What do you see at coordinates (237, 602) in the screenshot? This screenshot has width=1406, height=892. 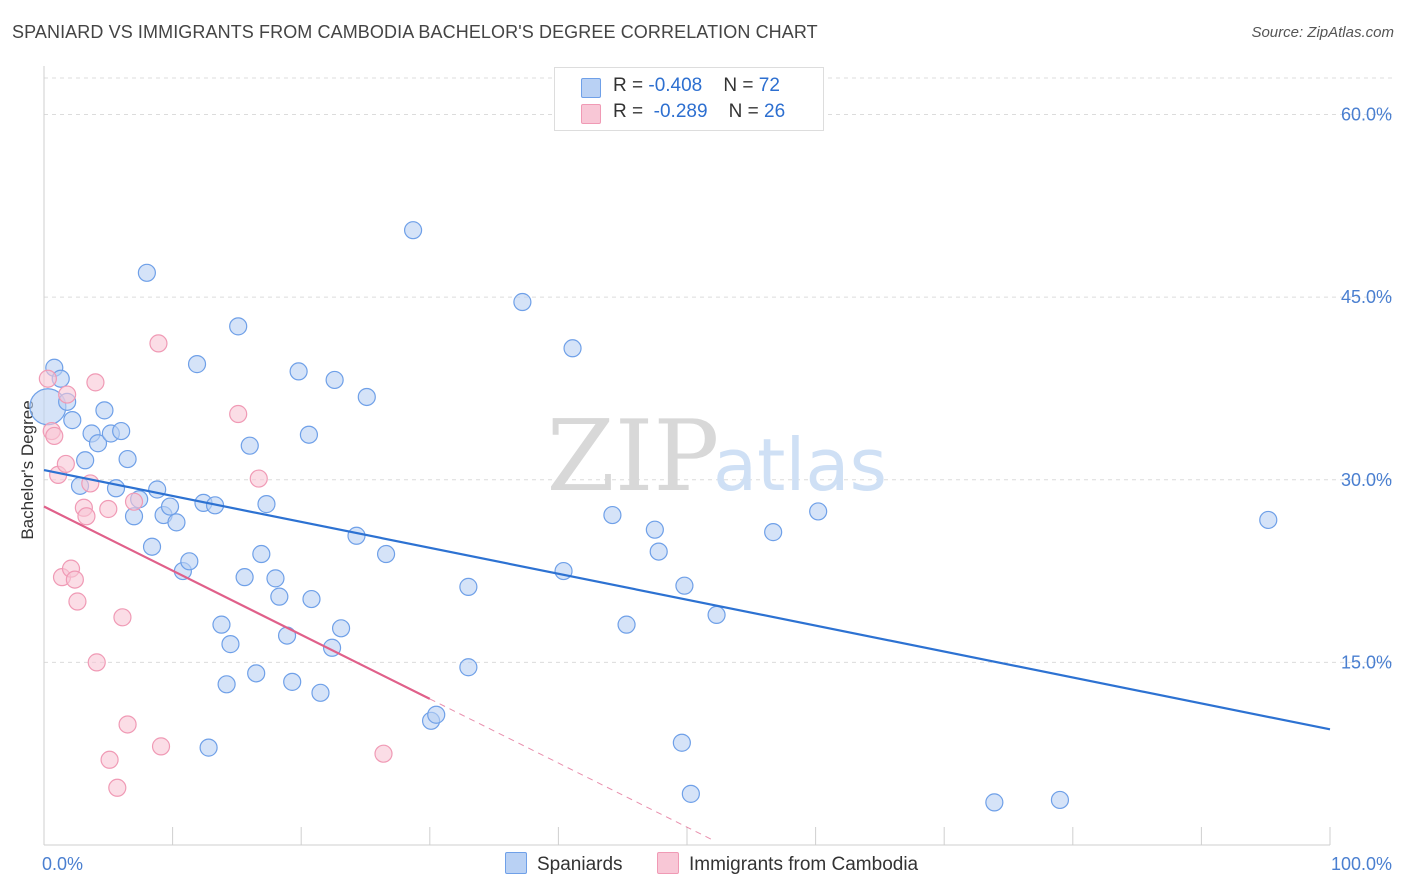 I see `cambodia-trend-line` at bounding box center [237, 602].